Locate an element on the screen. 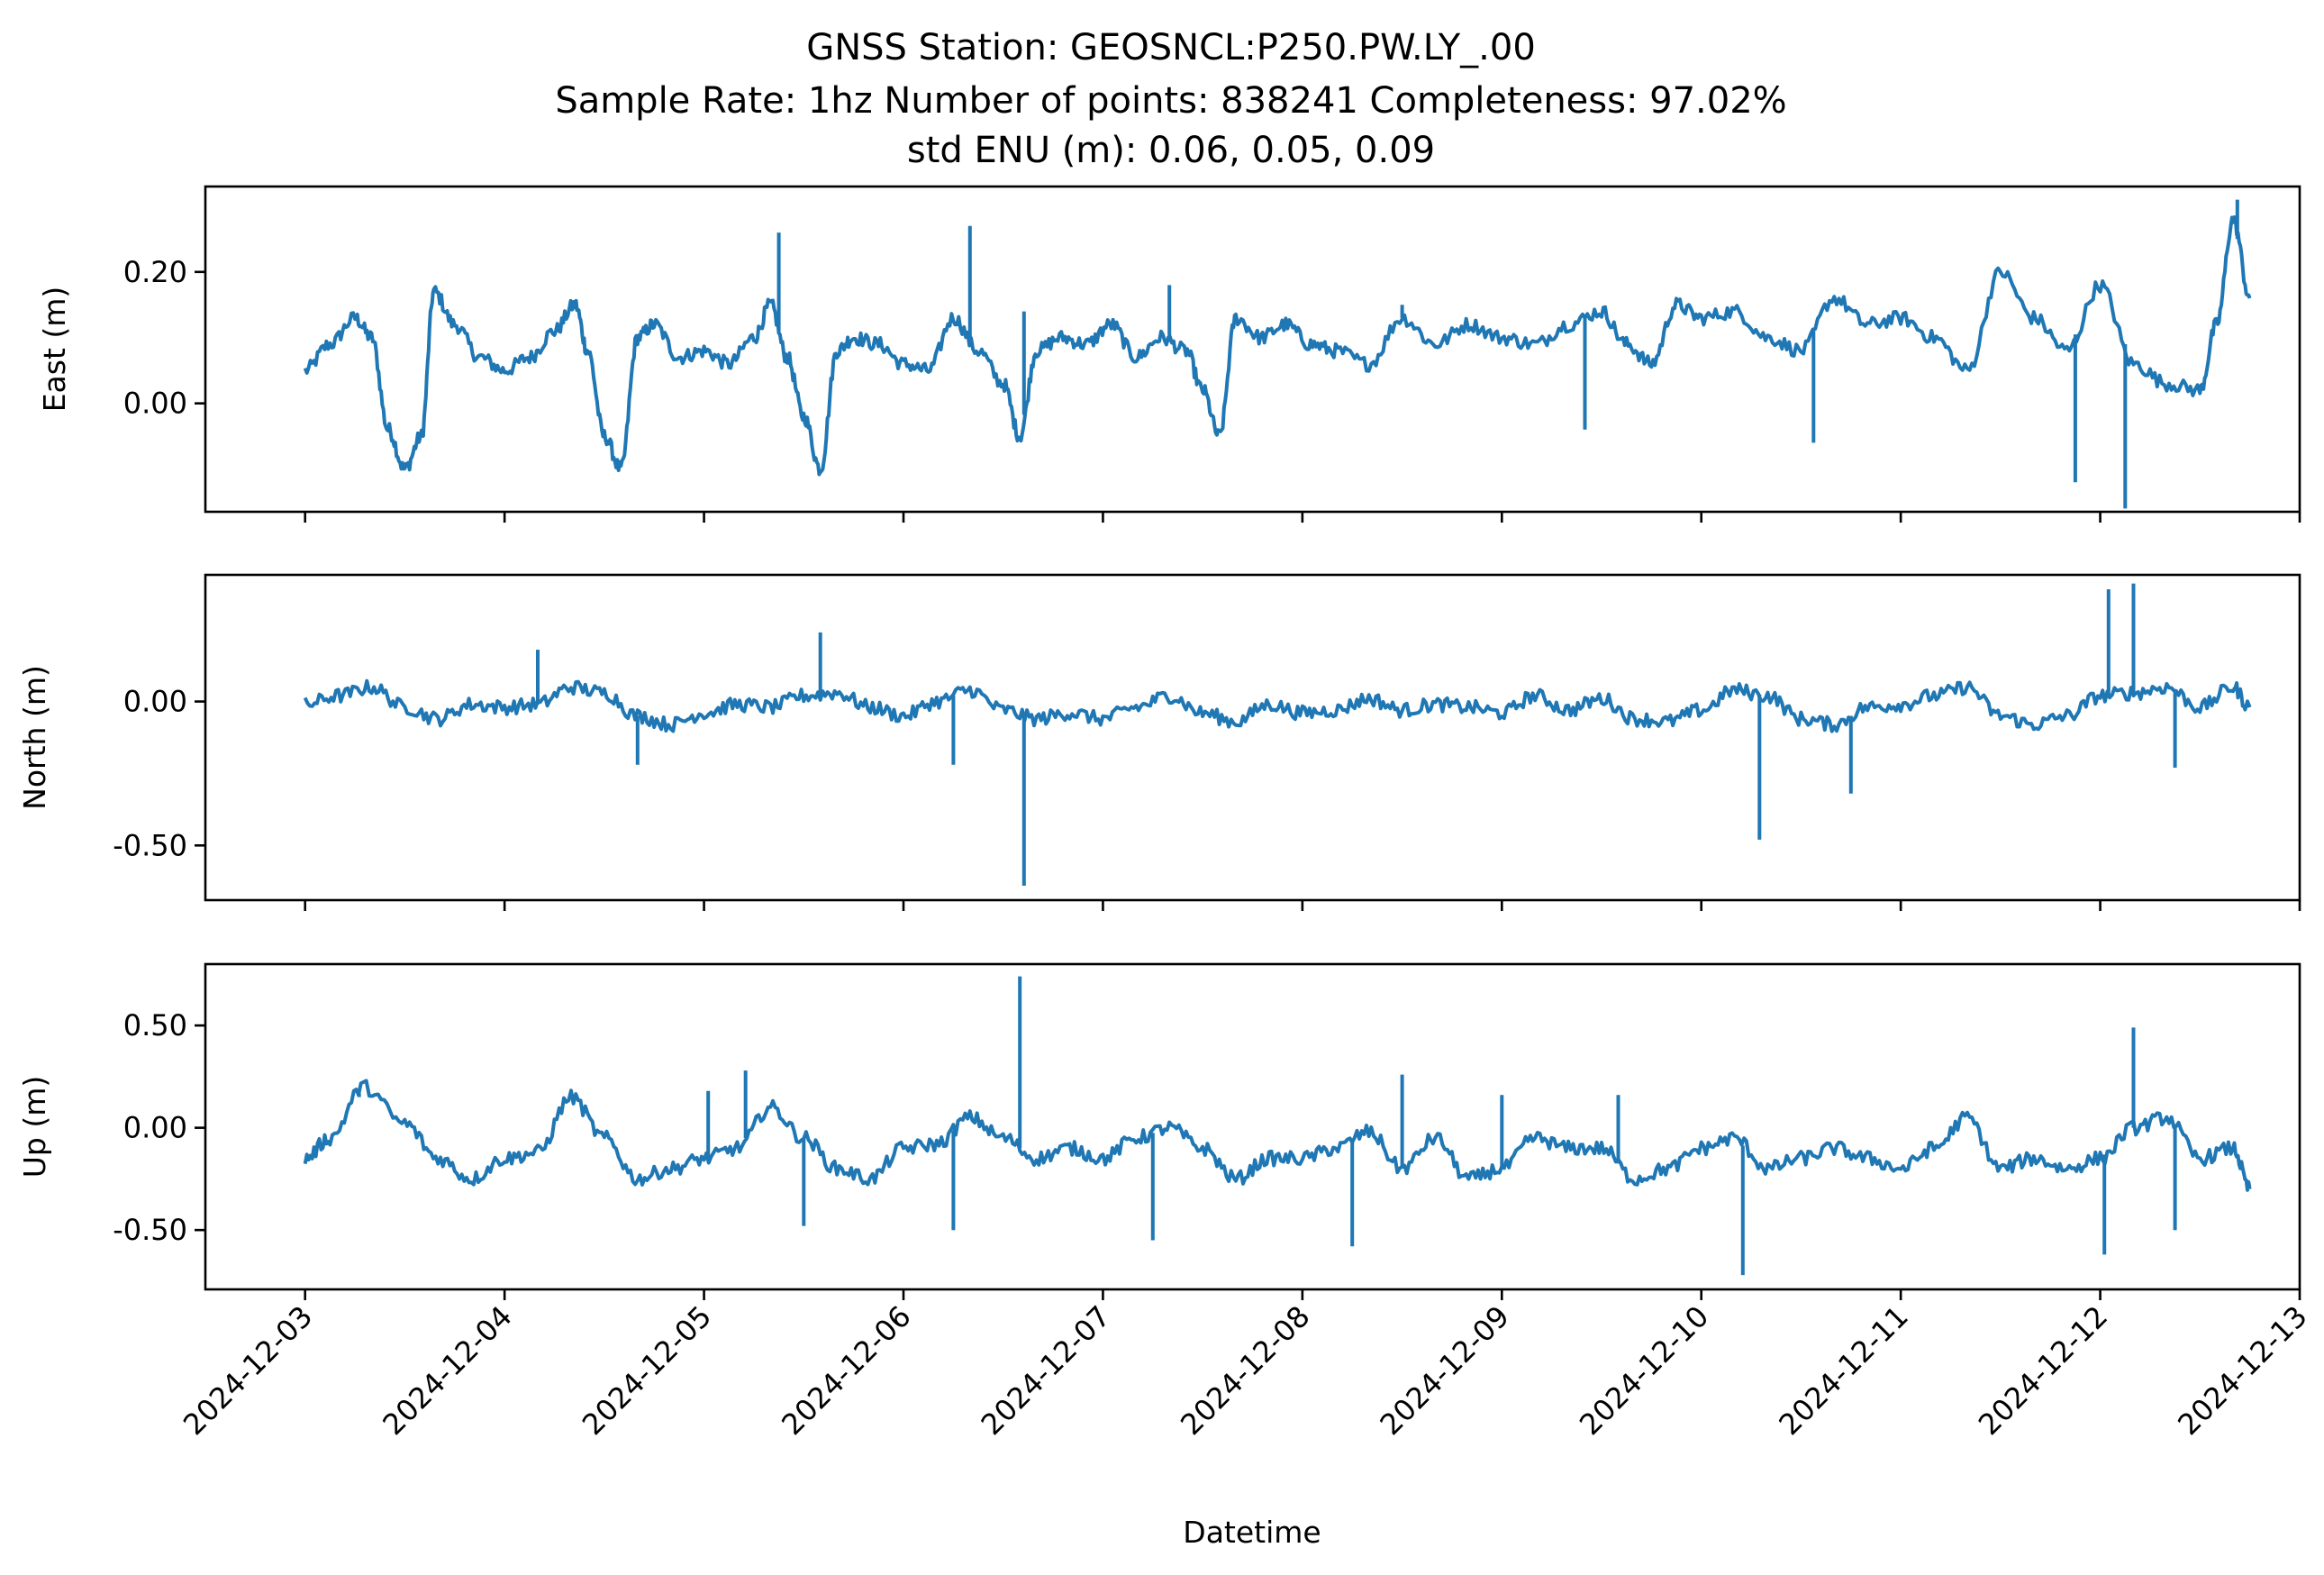 The image size is (2324, 1575). x-axis-label: Datetime is located at coordinates (1252, 1532).